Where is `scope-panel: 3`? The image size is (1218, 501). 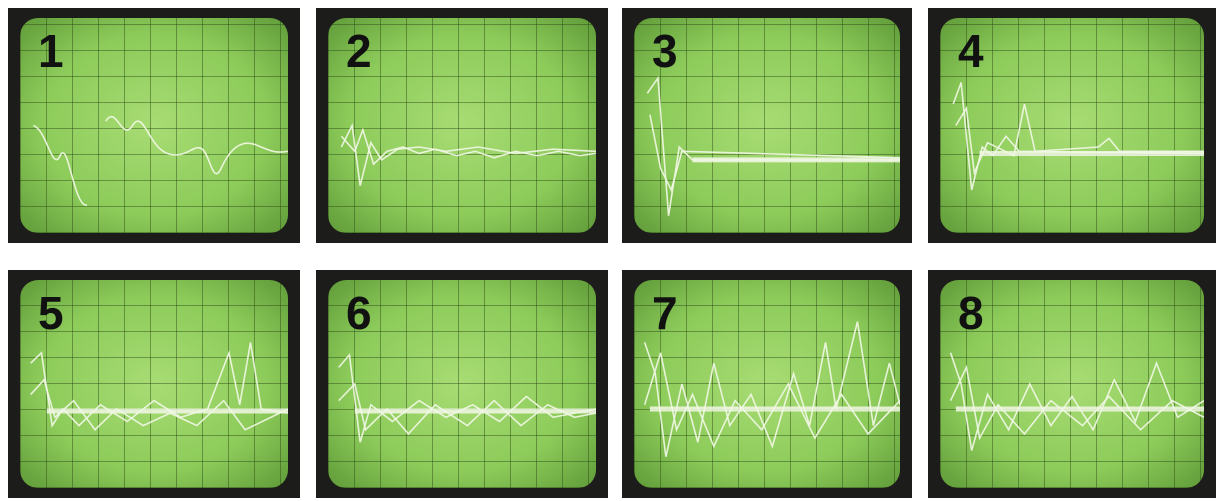 scope-panel: 3 is located at coordinates (767, 125).